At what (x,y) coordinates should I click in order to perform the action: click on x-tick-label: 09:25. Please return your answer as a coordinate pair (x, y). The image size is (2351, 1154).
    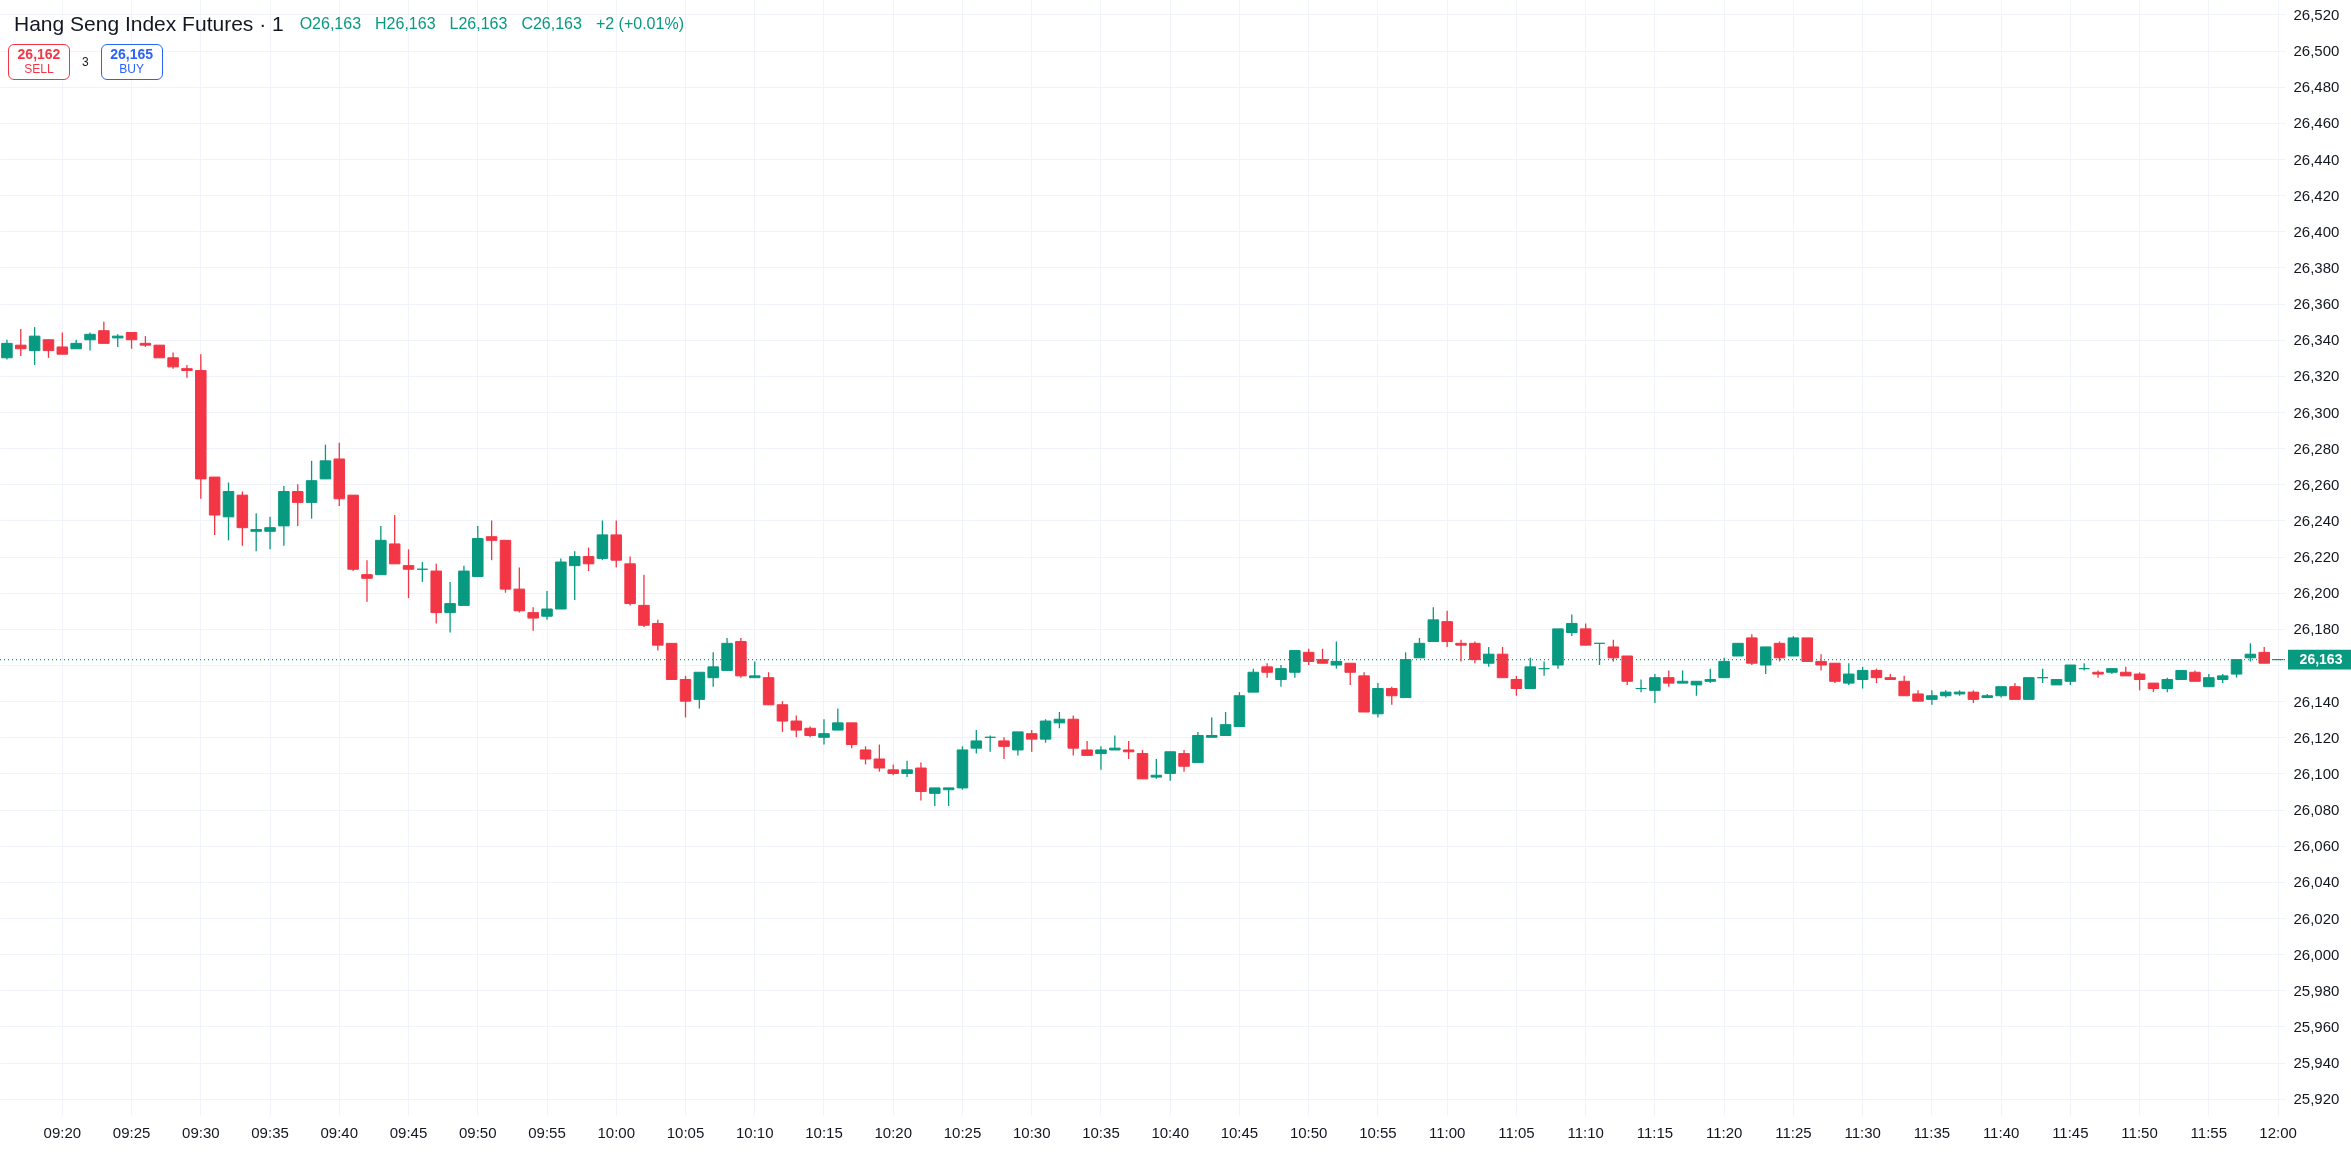
    Looking at the image, I should click on (131, 1132).